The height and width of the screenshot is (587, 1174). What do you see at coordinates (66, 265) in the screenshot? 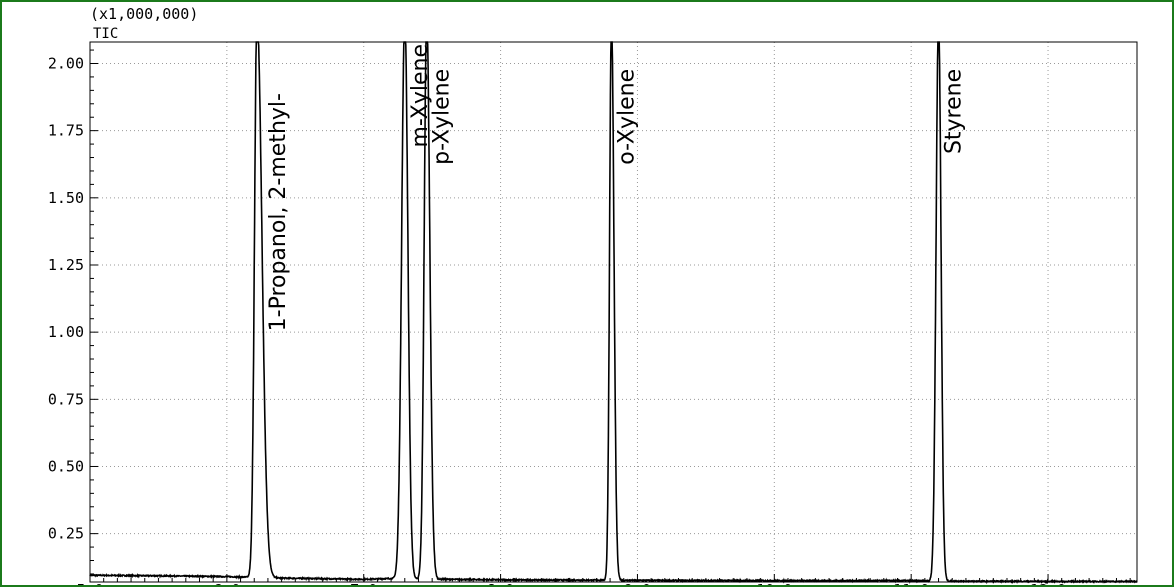
I see `y-tick-label: 1.25` at bounding box center [66, 265].